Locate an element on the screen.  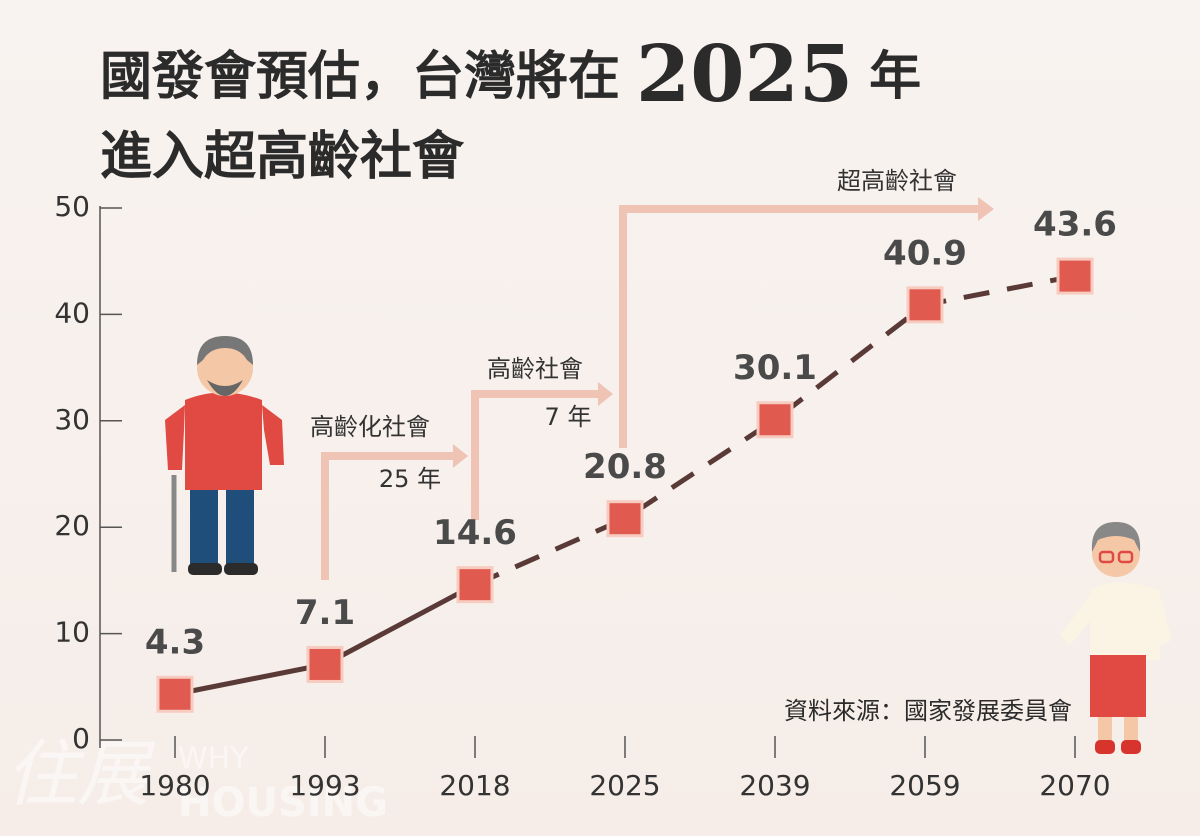
data-label: 7.1 is located at coordinates (325, 613).